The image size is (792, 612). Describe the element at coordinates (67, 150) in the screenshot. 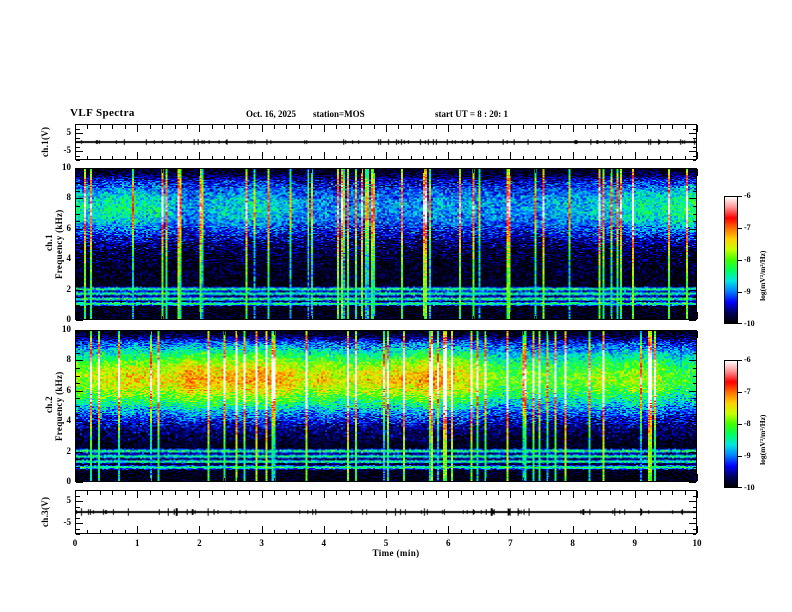

I see `ch1-y--5: -5` at that location.